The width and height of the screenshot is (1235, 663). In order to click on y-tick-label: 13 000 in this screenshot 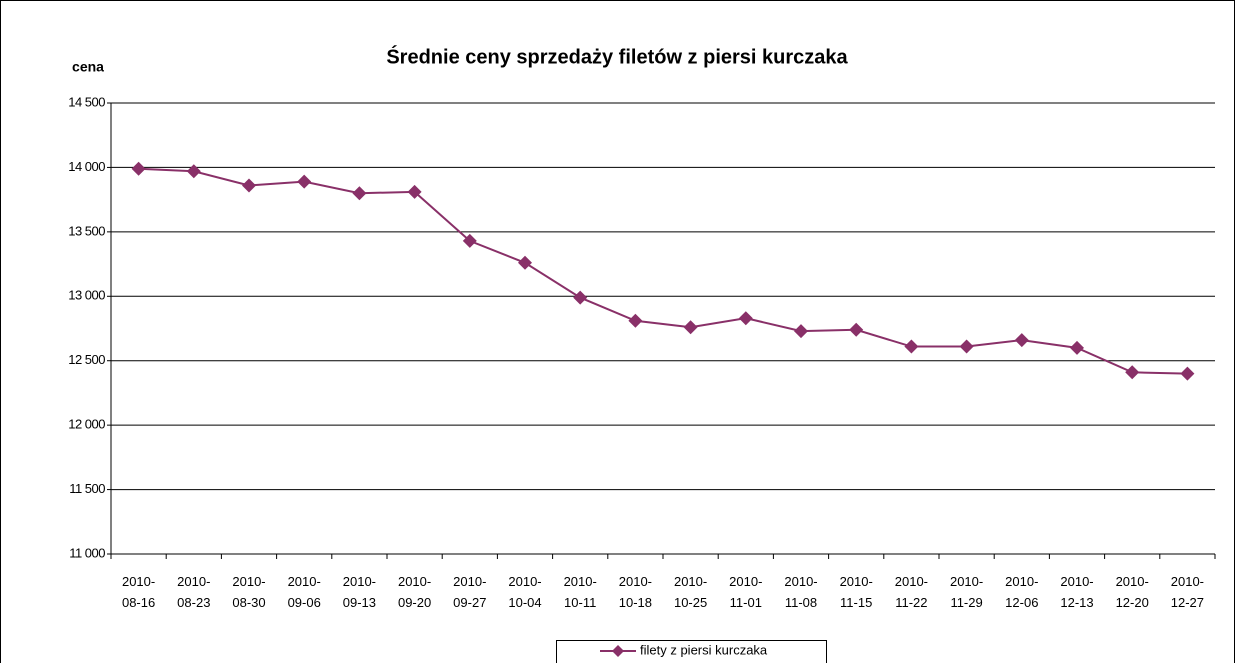, I will do `click(86, 295)`.